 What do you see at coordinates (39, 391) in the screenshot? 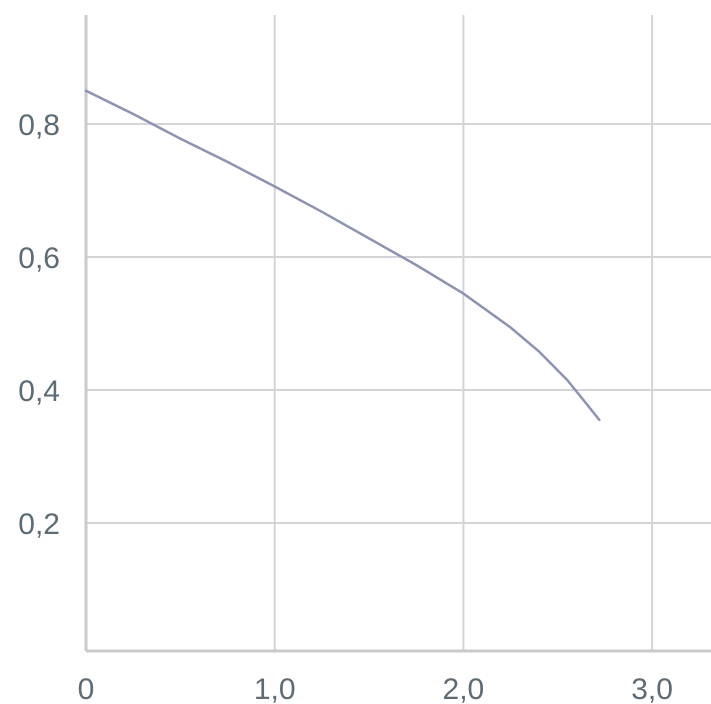
I see `y-tick-label-1: 0,4` at bounding box center [39, 391].